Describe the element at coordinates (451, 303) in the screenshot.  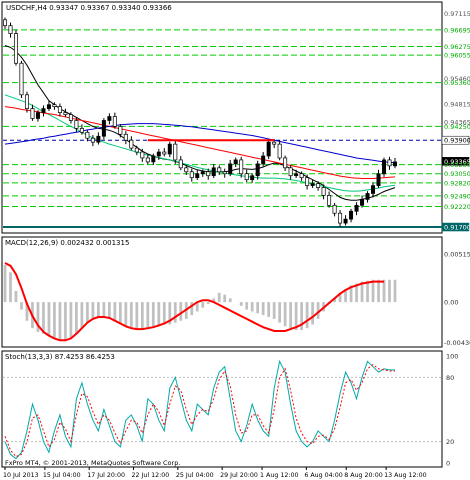
I see `macd-label: 0.00` at that location.